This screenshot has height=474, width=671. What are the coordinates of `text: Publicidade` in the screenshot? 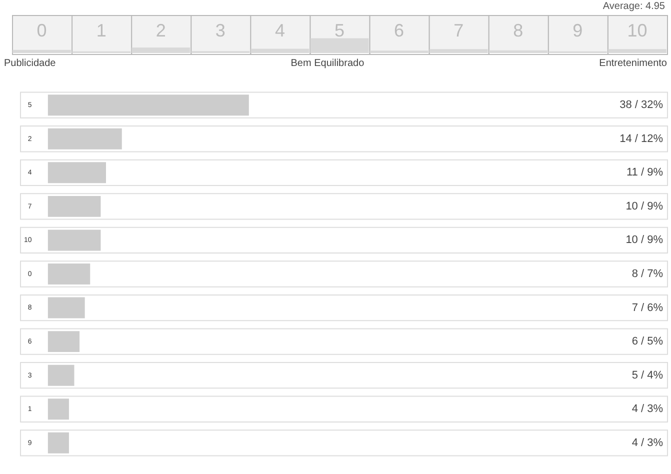 It's located at (30, 64).